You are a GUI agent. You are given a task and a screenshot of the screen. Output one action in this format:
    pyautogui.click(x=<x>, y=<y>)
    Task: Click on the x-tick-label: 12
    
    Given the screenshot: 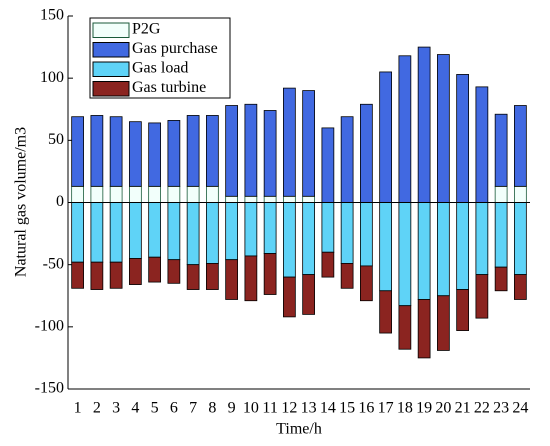 What is the action you would take?
    pyautogui.click(x=289, y=408)
    